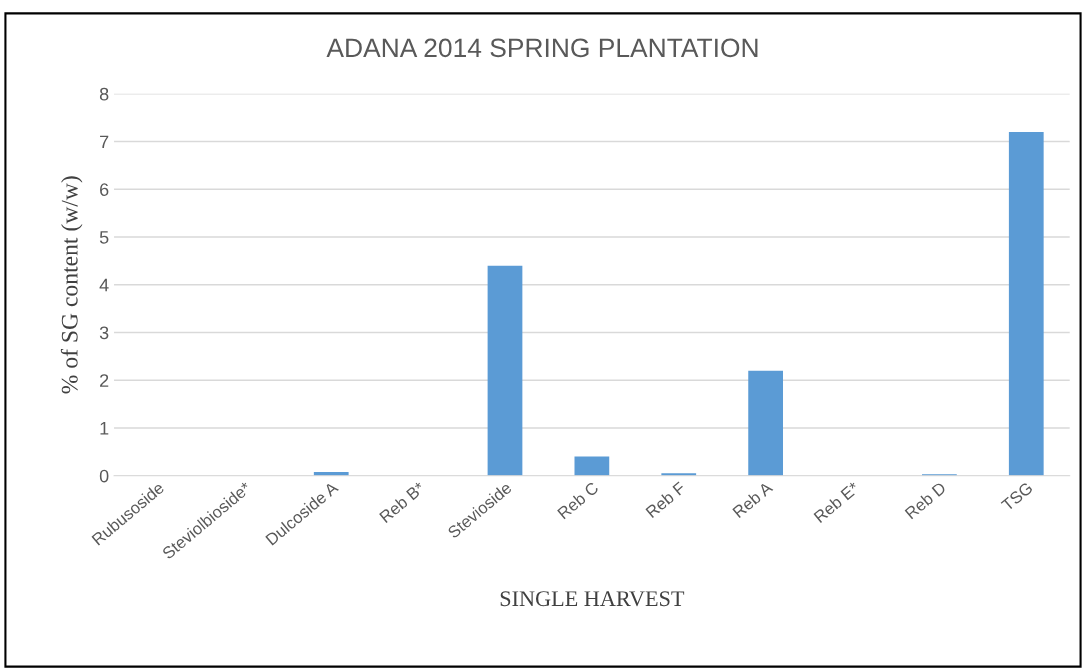 Image resolution: width=1086 pixels, height=670 pixels. What do you see at coordinates (104, 428) in the screenshot?
I see `y-tick-label: 1` at bounding box center [104, 428].